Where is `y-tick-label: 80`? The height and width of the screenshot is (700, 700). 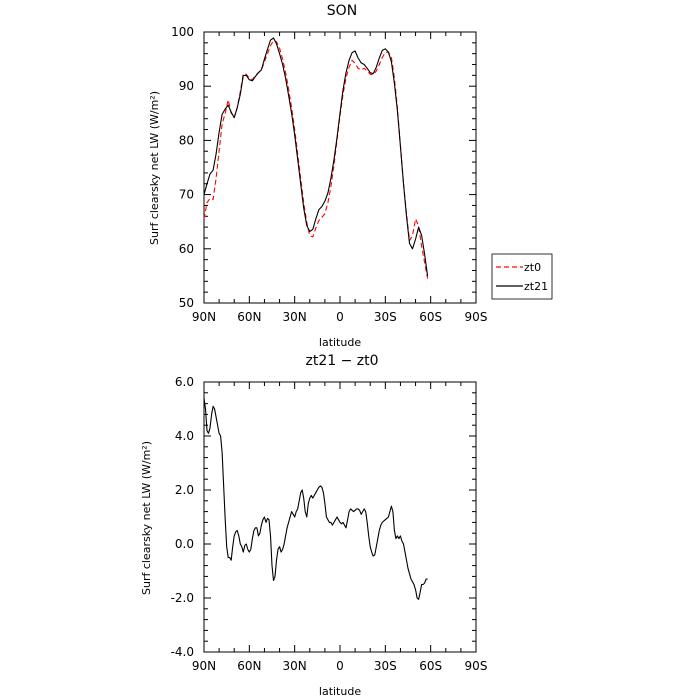
y-tick-label: 80 is located at coordinates (186, 140).